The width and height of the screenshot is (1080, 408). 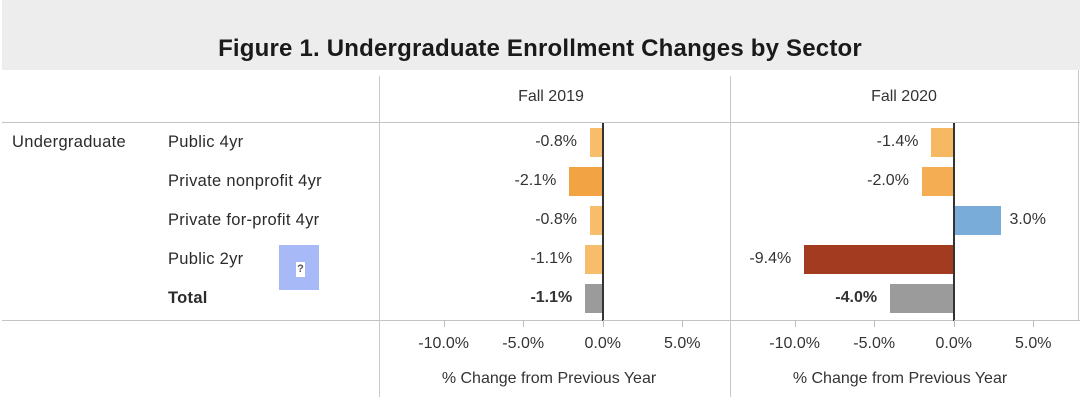 I want to click on category-label: Private for-profit 4yr, so click(x=244, y=220).